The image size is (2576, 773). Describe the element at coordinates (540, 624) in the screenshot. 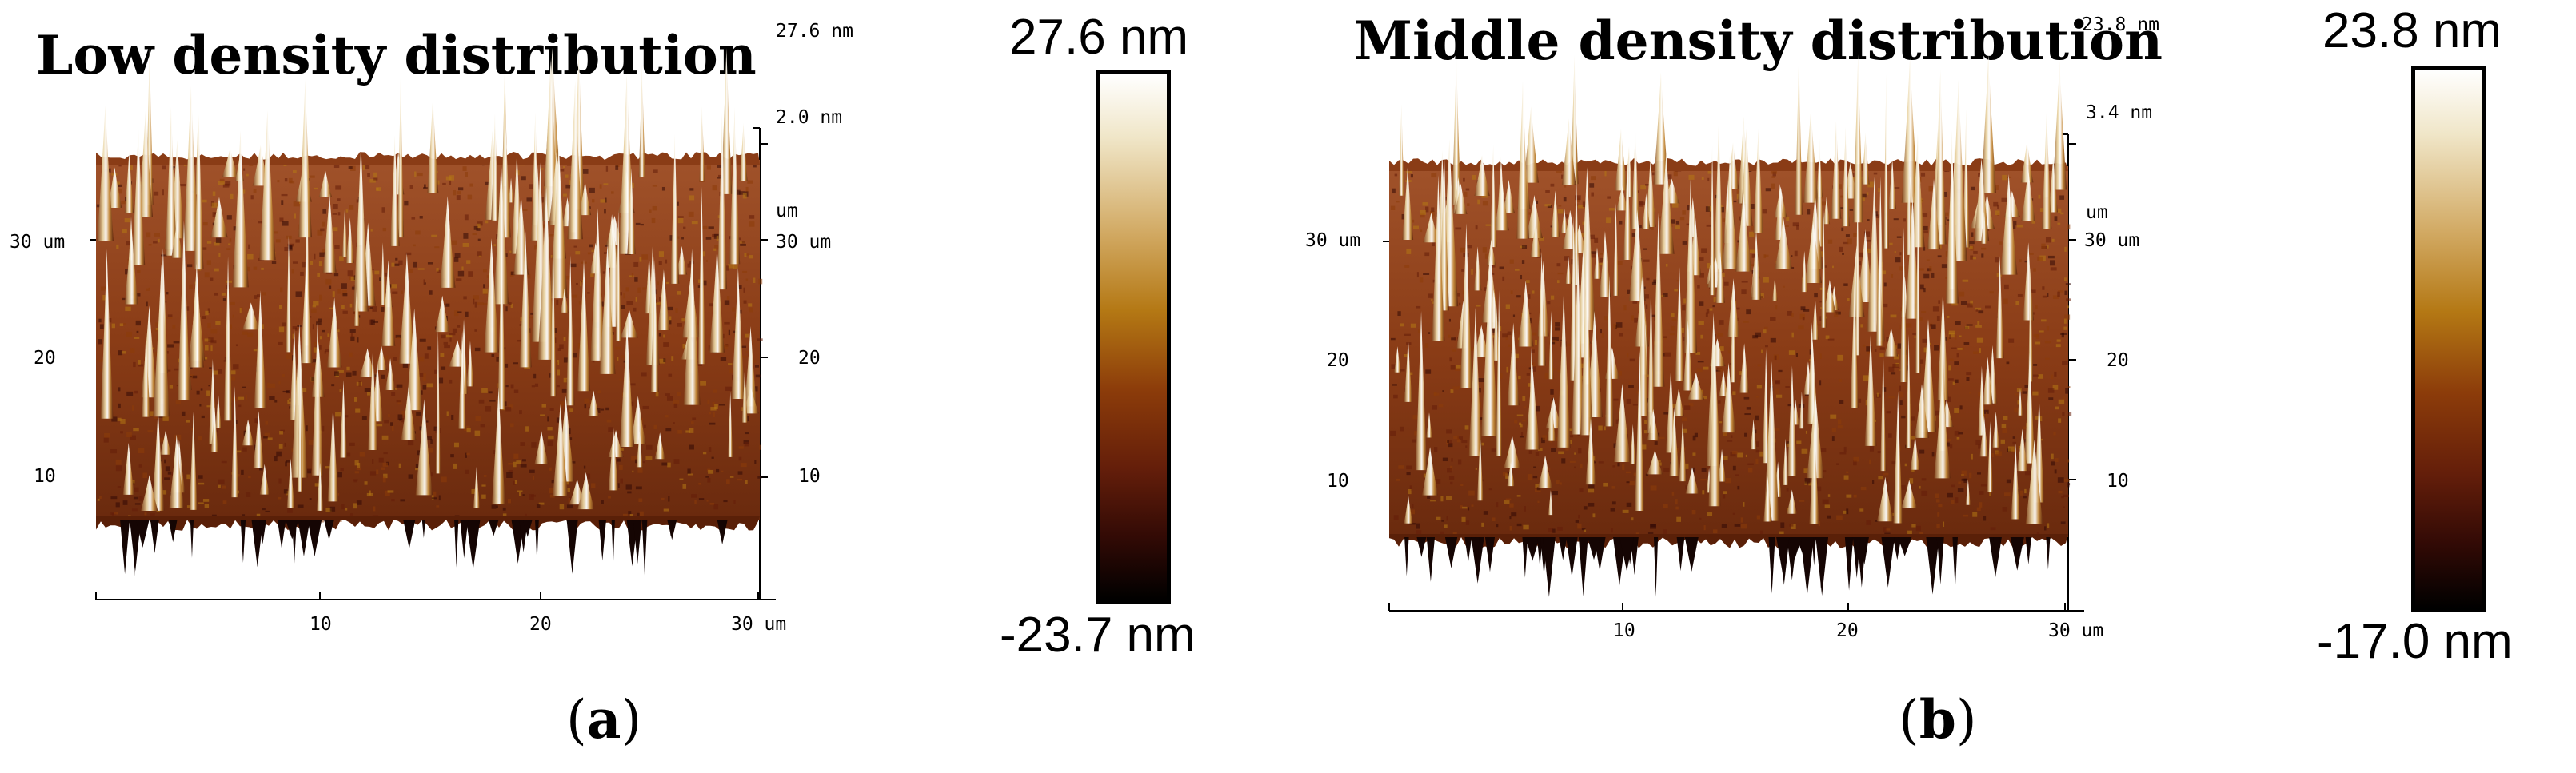

I see `panel-a-x-tick-20: 20` at that location.